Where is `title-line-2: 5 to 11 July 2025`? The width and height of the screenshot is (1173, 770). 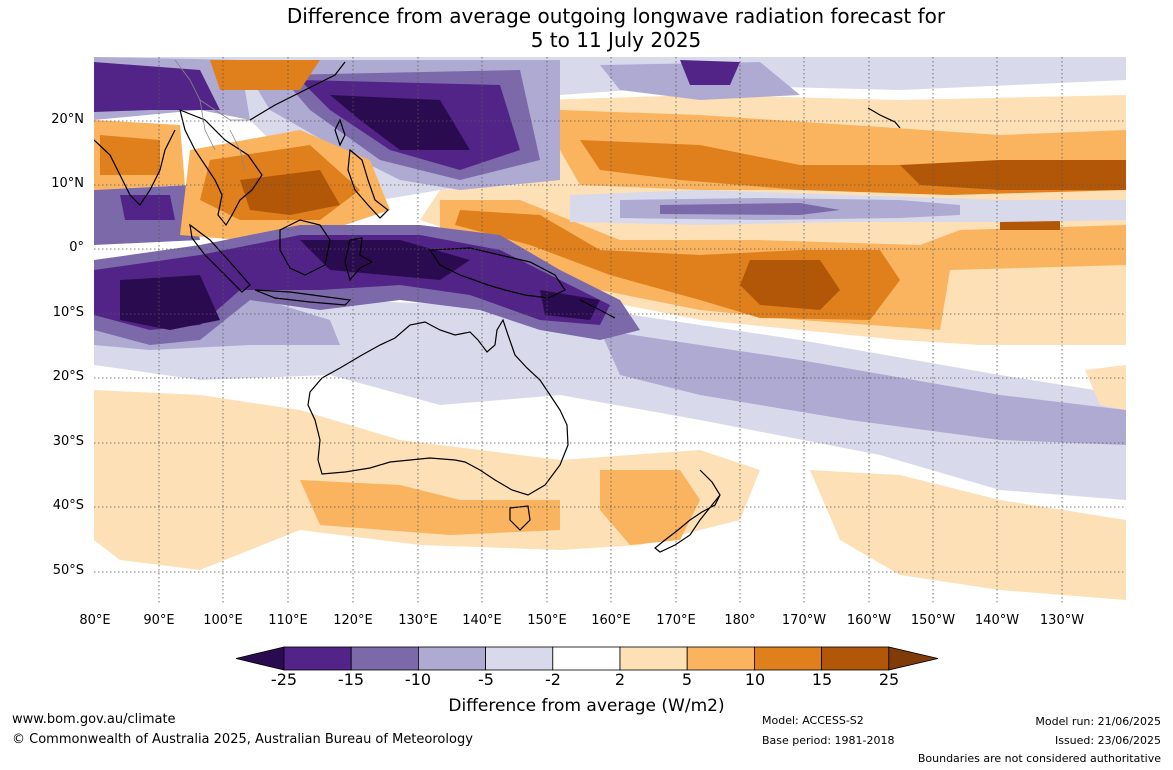 title-line-2: 5 to 11 July 2025 is located at coordinates (616, 40).